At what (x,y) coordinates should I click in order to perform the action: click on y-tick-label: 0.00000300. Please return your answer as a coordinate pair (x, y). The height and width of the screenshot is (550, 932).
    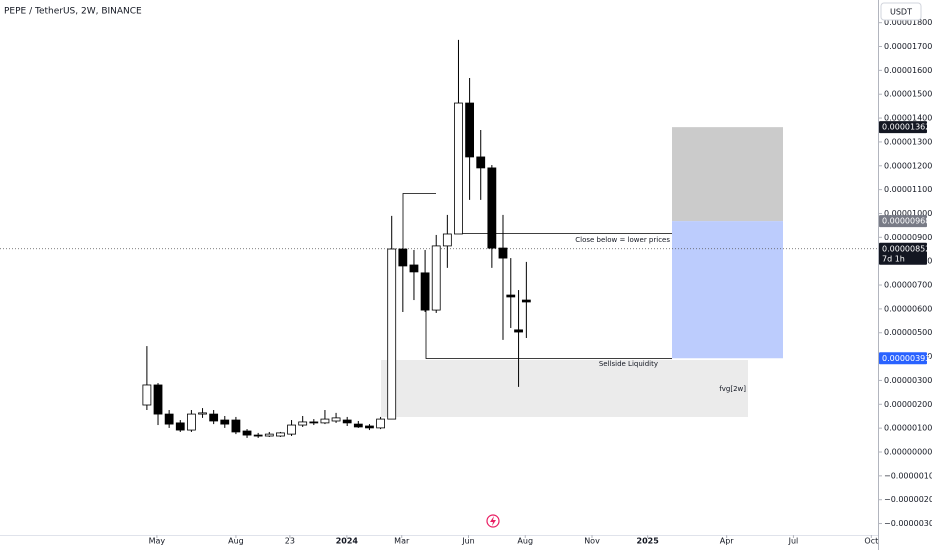
    Looking at the image, I should click on (908, 380).